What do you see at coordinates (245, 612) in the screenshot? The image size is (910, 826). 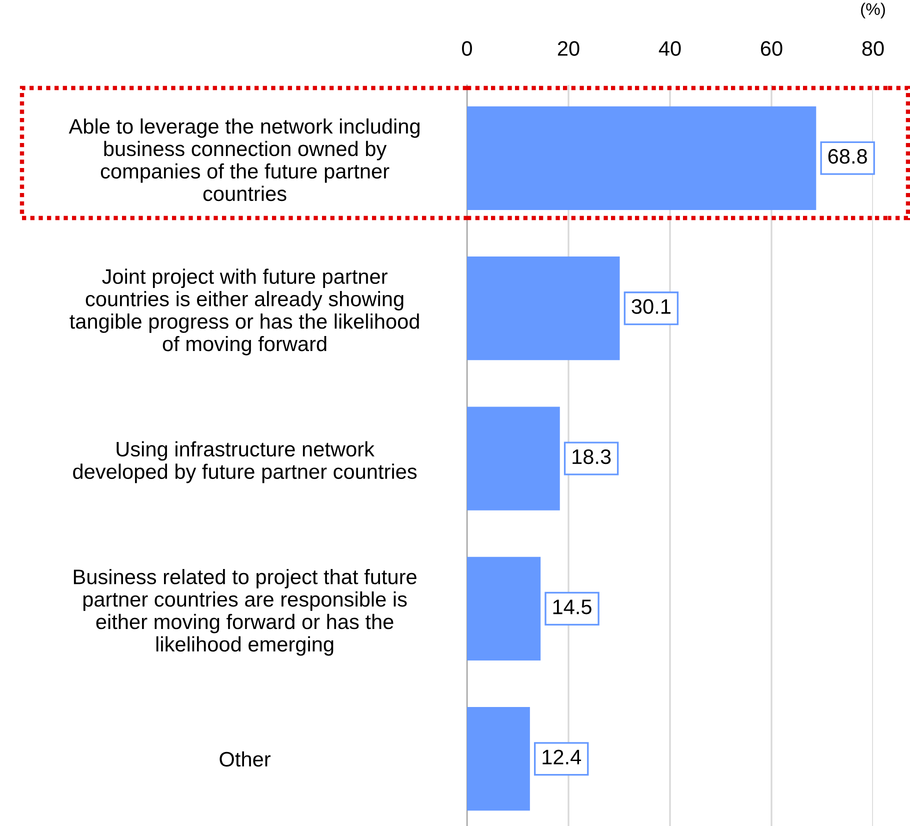 I see `y-tick-label: Business related to project that future partner countries are responsible is either moving forward or has the likelihood emerging` at bounding box center [245, 612].